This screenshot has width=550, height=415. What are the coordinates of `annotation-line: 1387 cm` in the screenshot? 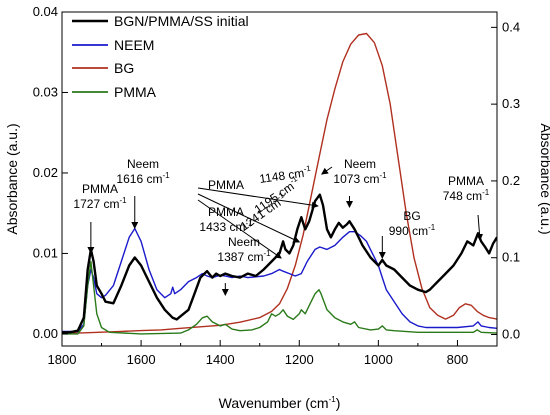 It's located at (240, 257).